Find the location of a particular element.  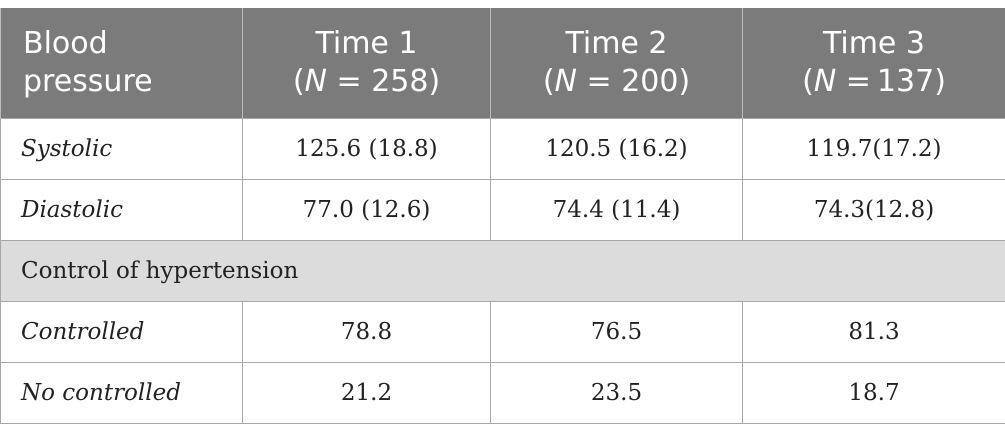

row-label: Systolic is located at coordinates (121, 148).